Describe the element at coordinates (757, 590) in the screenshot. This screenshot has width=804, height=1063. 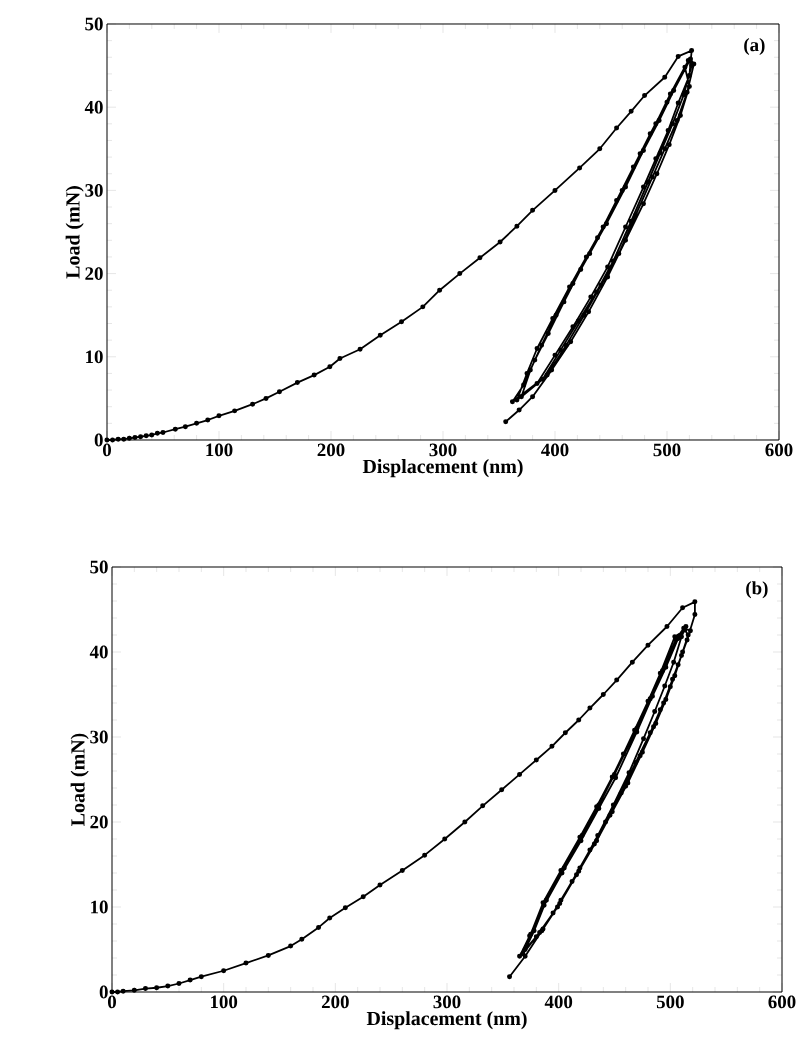
I see `annotation: (b)` at that location.